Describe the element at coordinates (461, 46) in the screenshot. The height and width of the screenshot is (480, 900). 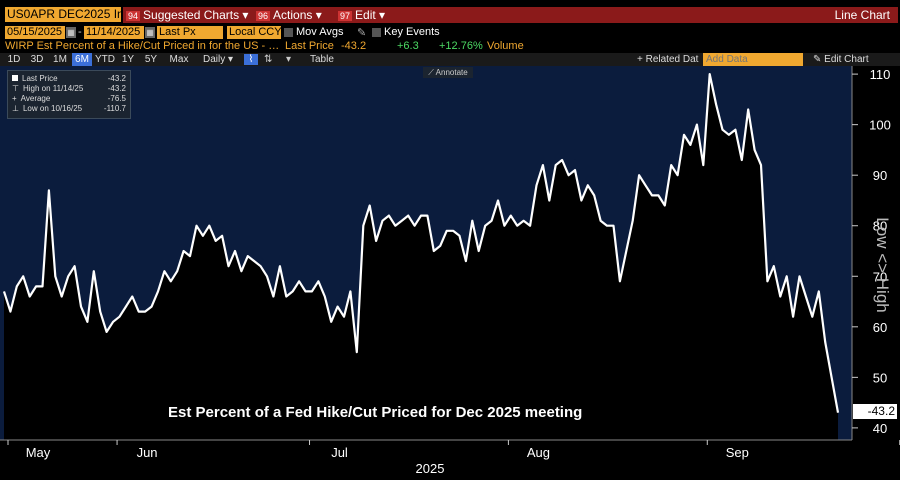
I see `change-pct-value: +12.76%` at that location.